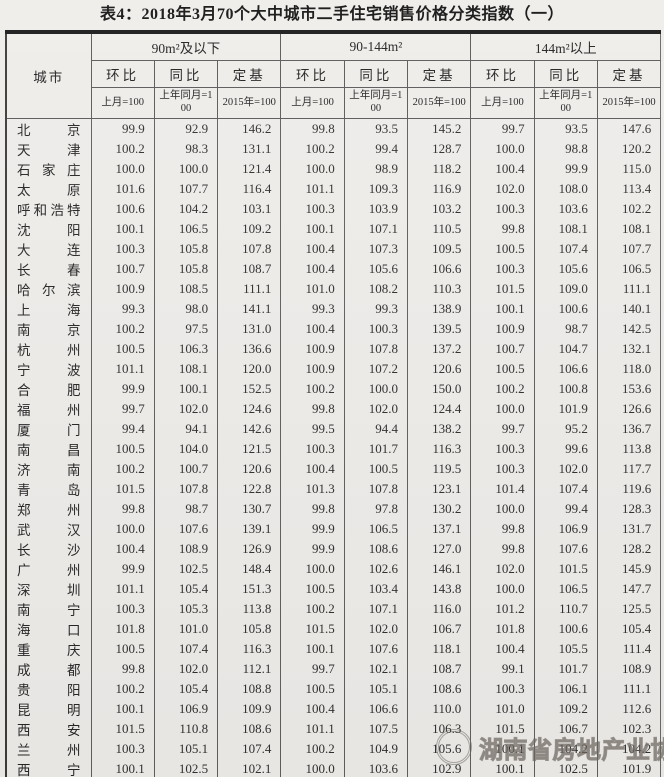  I want to click on value-cell: 109.2, so click(565, 709).